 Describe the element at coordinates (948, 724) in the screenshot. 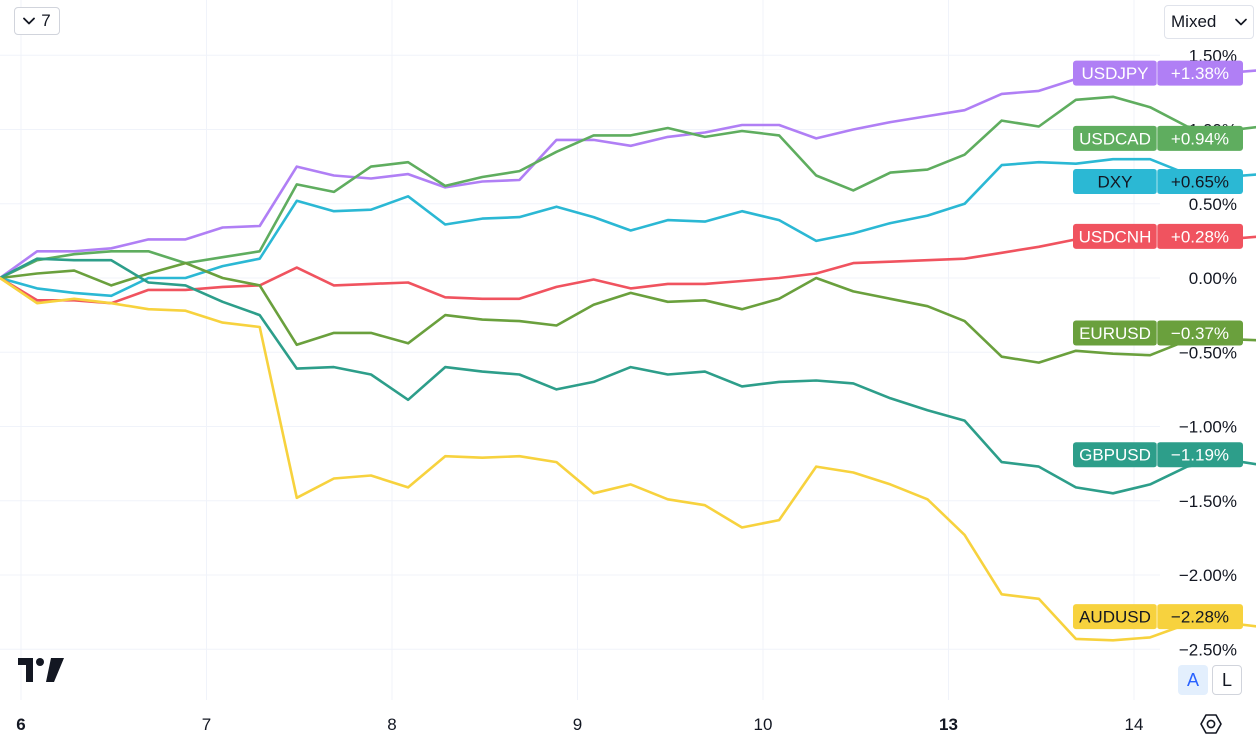

I see `x-tick-label: 13` at that location.